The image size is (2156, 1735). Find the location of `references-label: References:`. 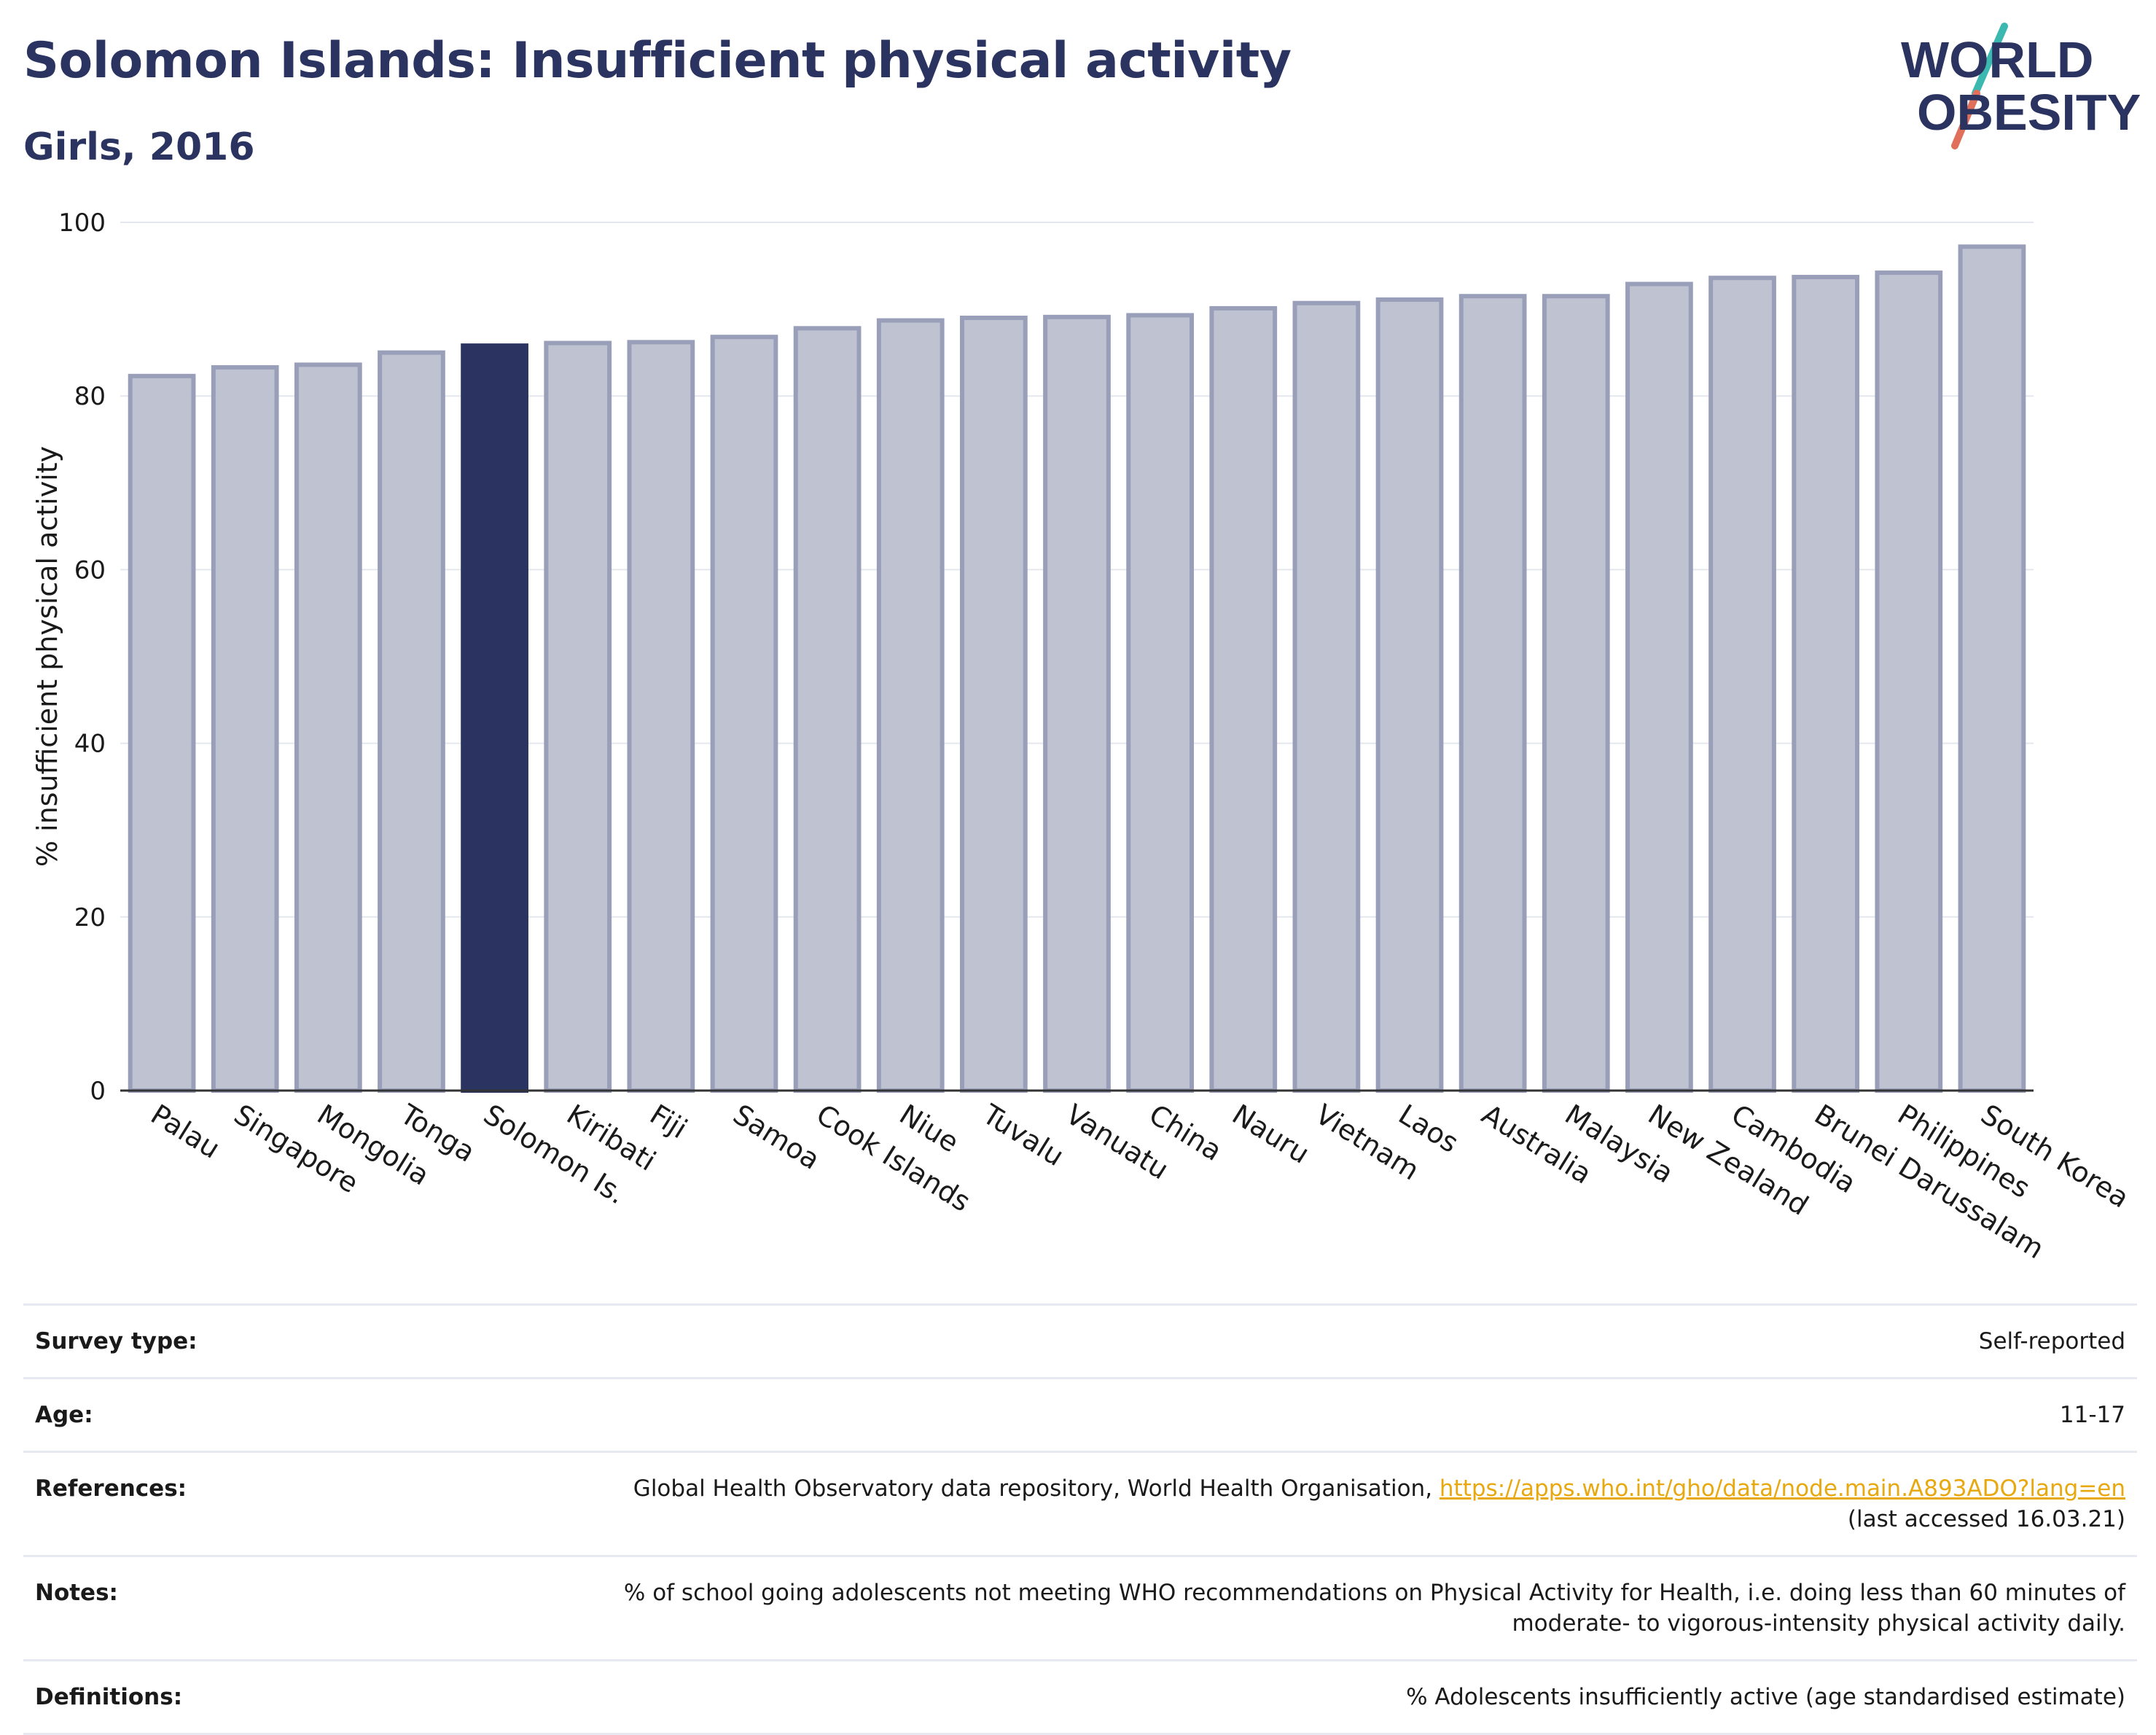

references-label: References: is located at coordinates (111, 1488).